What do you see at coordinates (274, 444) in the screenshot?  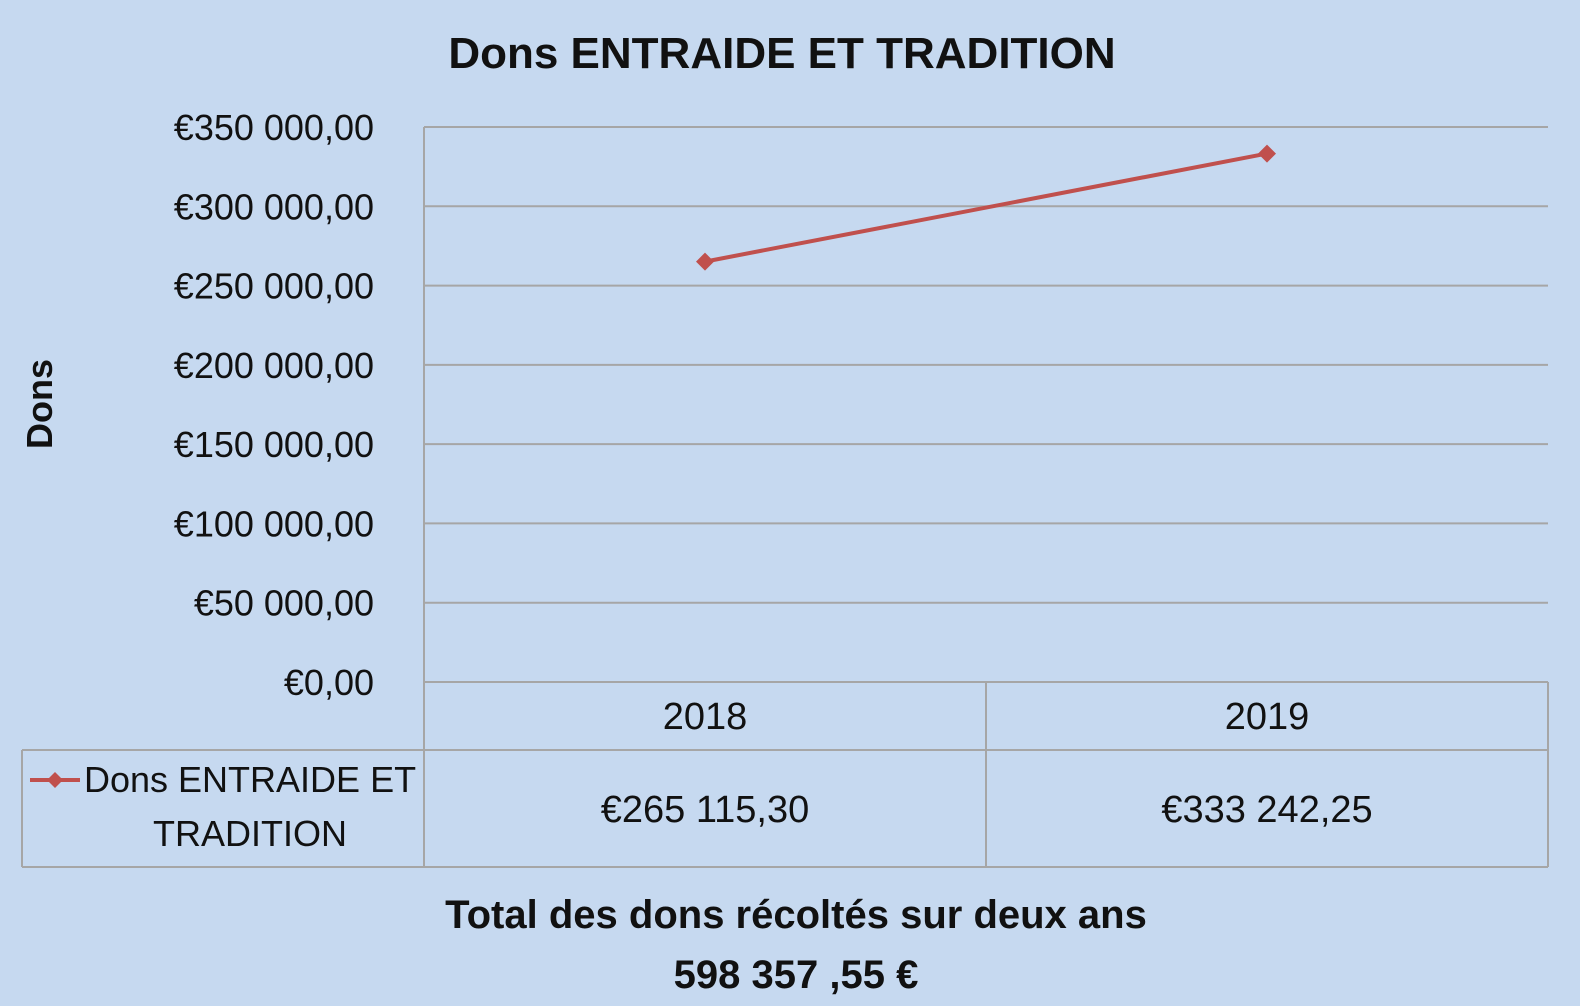 I see `y-tick-label: €150 000,00` at bounding box center [274, 444].